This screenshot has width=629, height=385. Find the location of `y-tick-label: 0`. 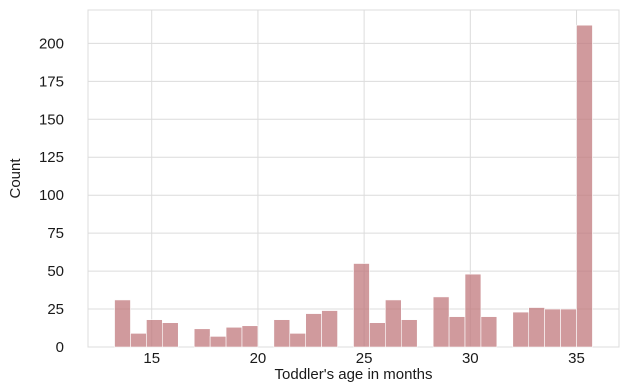

y-tick-label: 0 is located at coordinates (60, 347).